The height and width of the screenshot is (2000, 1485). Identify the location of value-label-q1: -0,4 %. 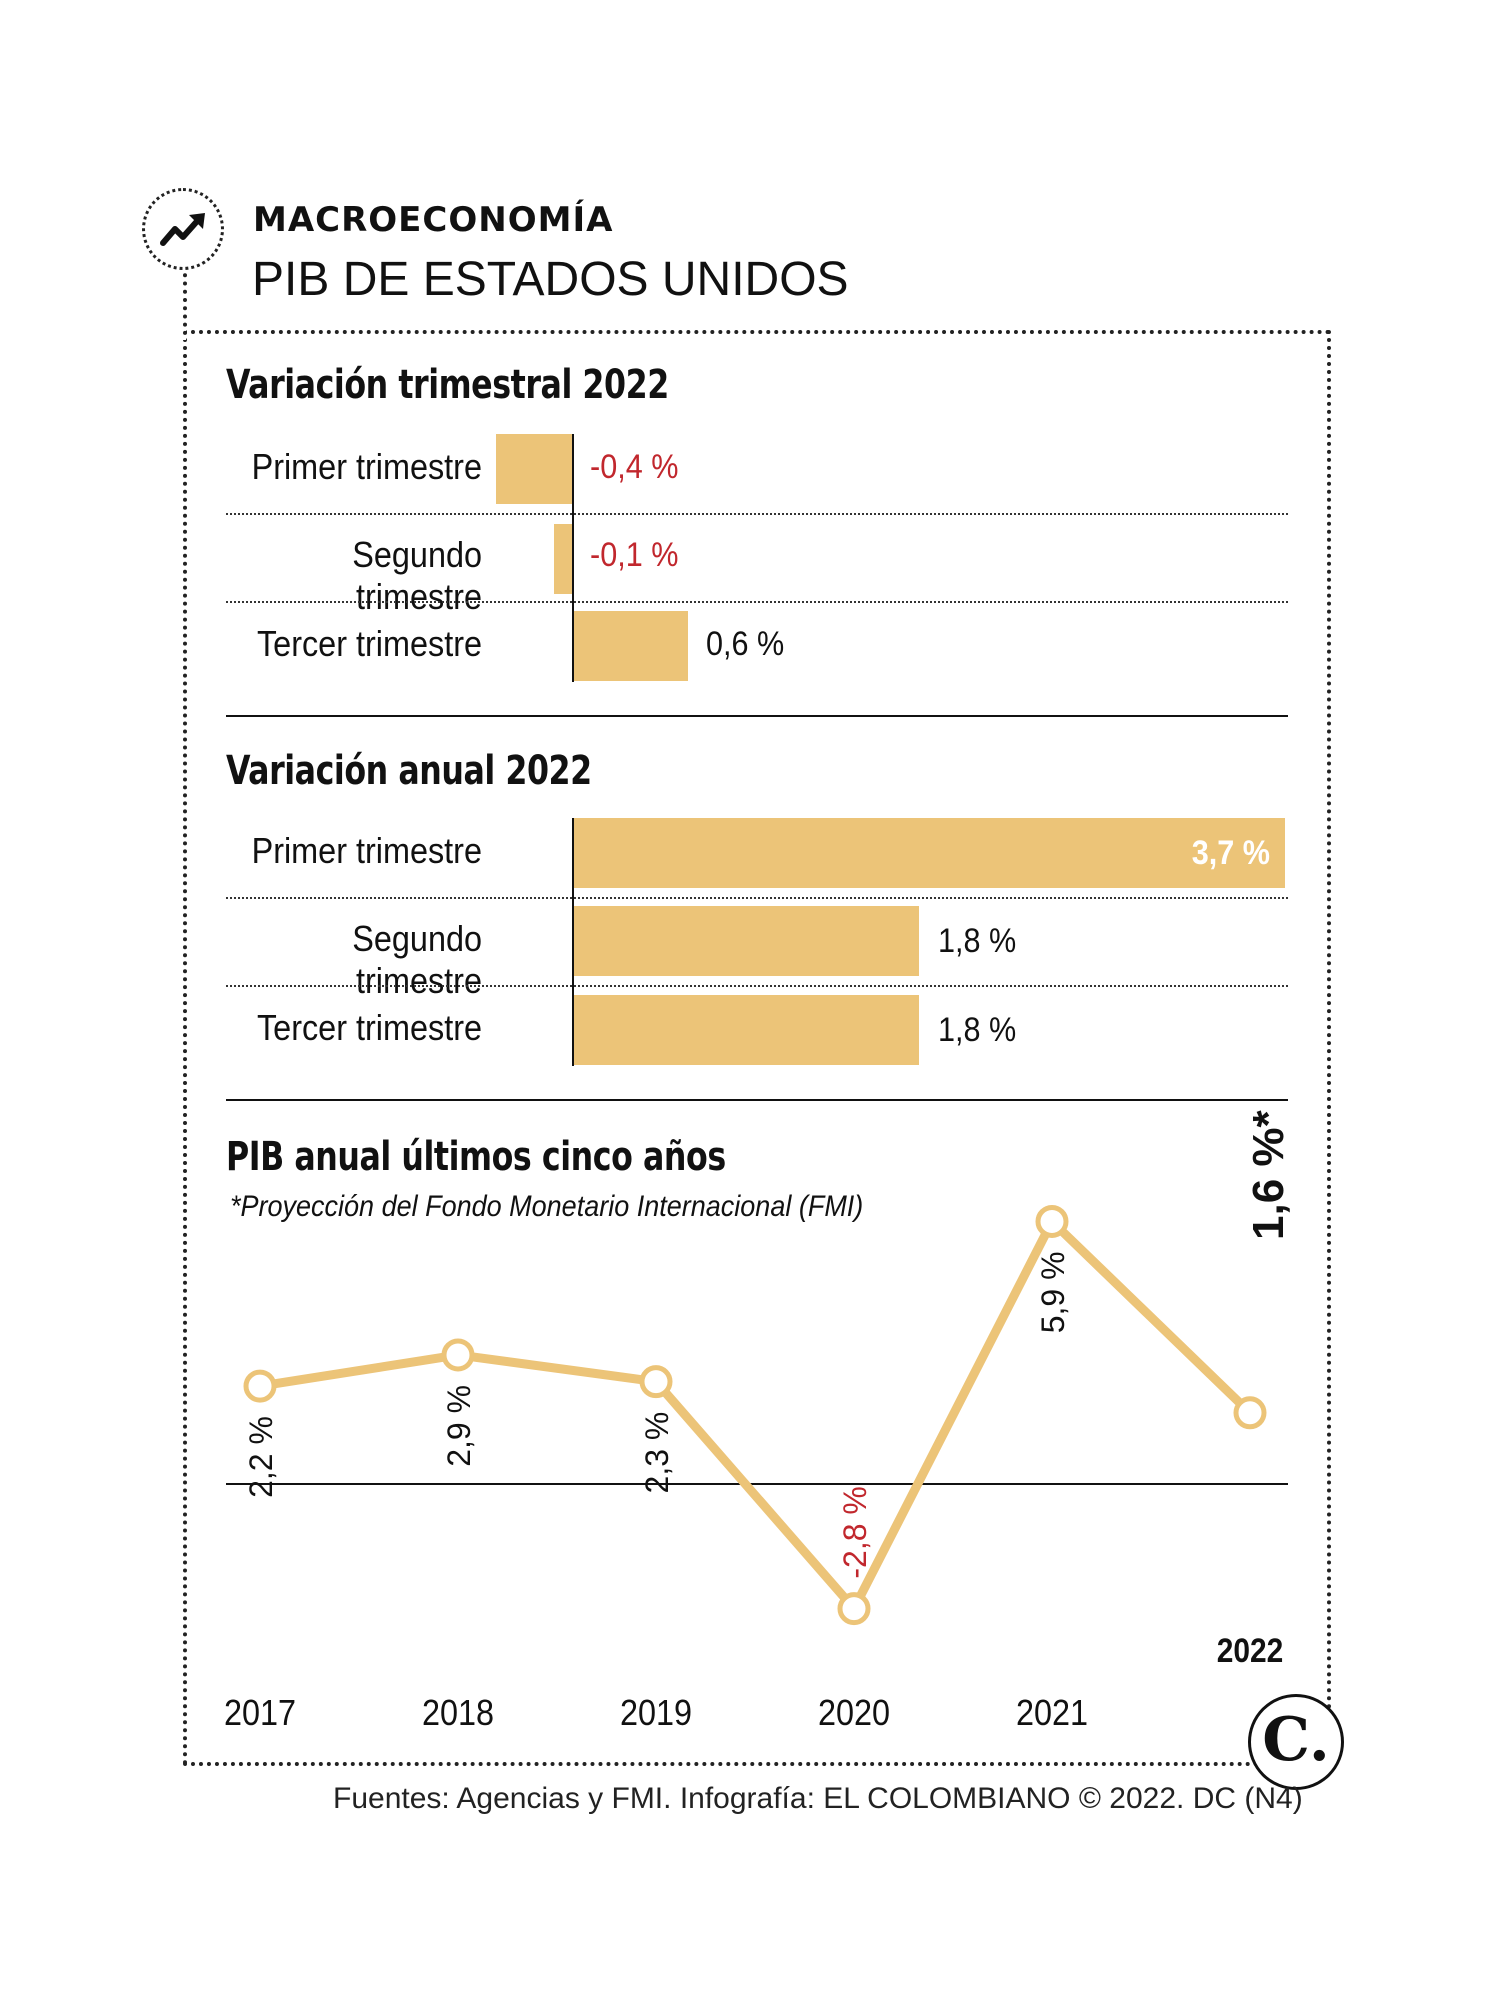
(634, 467).